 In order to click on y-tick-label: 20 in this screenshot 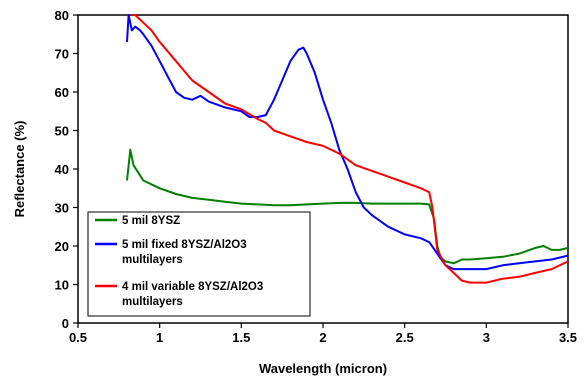, I will do `click(62, 246)`.